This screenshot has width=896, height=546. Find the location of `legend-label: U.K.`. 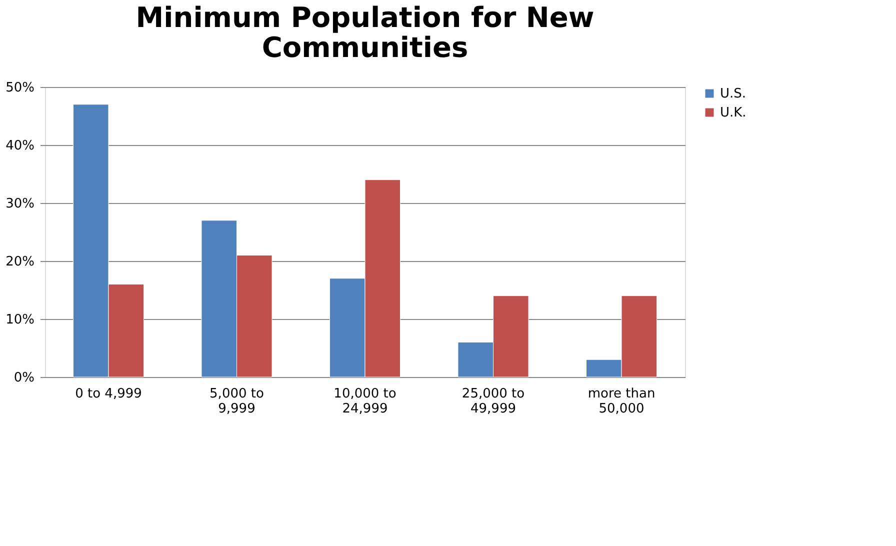

legend-label: U.K. is located at coordinates (733, 113).